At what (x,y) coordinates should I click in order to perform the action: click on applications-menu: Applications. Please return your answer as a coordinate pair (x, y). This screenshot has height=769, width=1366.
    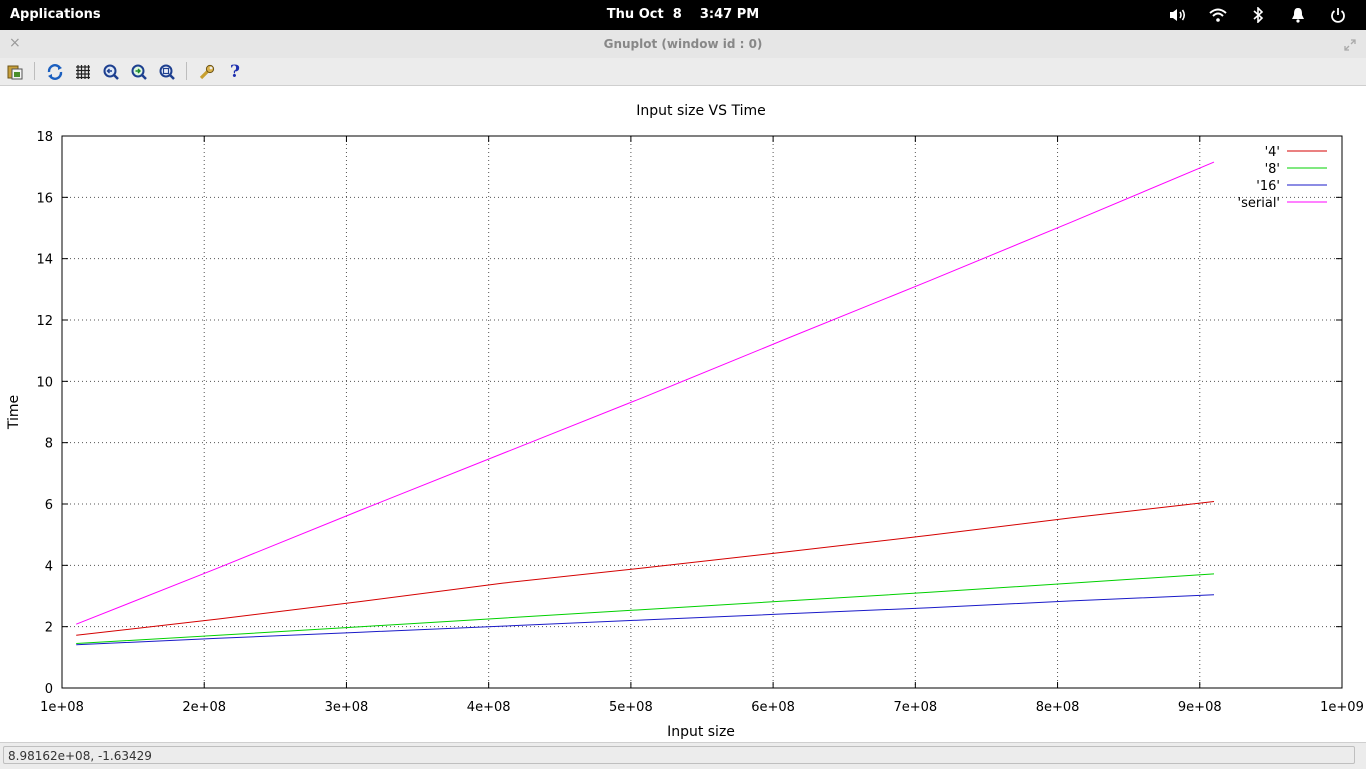
    Looking at the image, I should click on (55, 14).